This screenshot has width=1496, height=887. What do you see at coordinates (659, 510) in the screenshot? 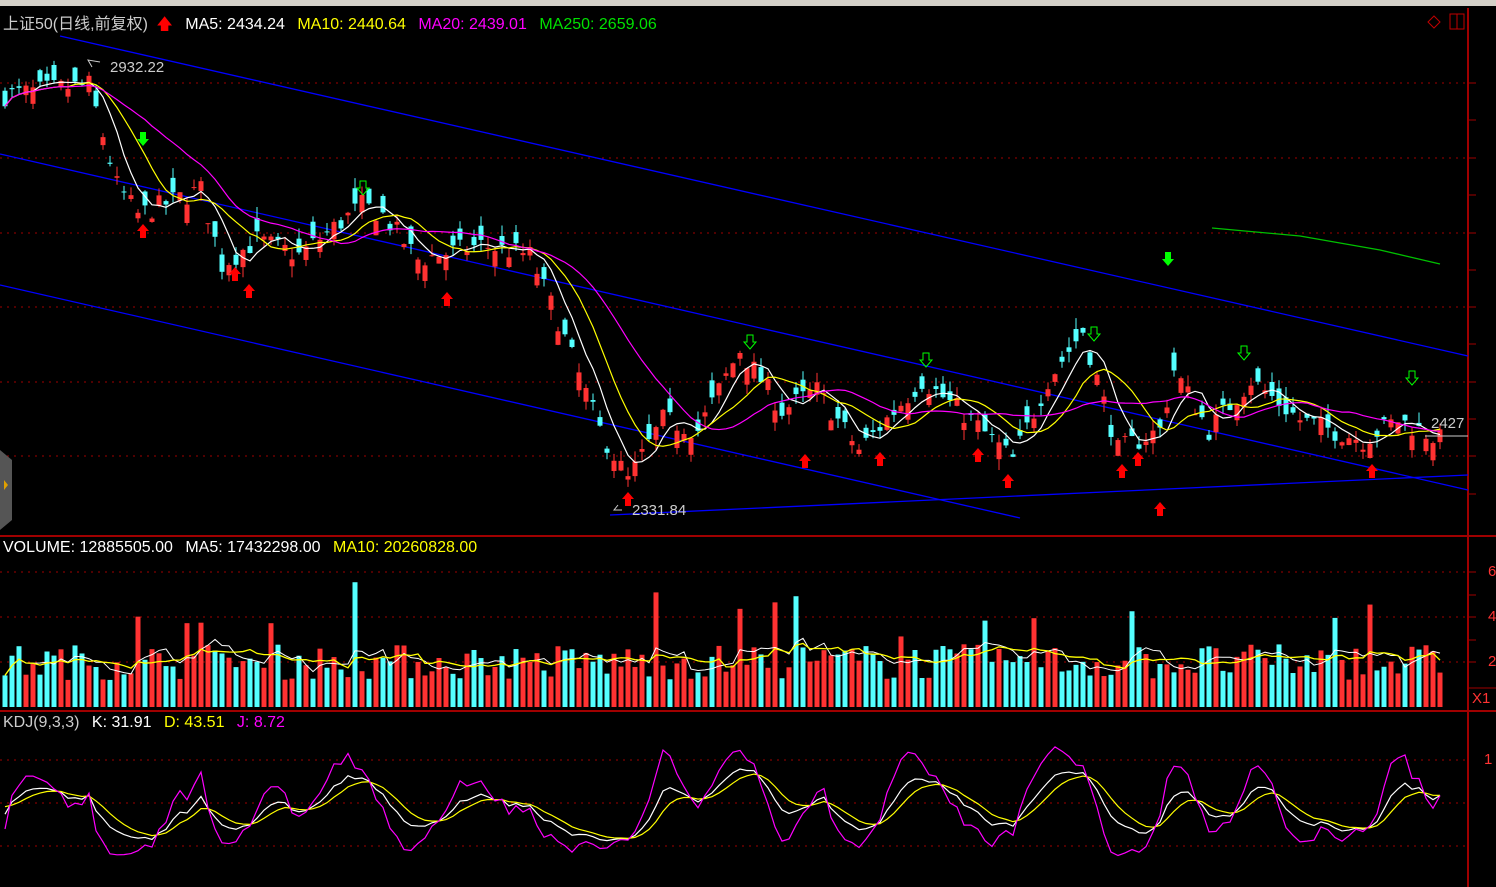
I see `low-price-label: 2331.84` at bounding box center [659, 510].